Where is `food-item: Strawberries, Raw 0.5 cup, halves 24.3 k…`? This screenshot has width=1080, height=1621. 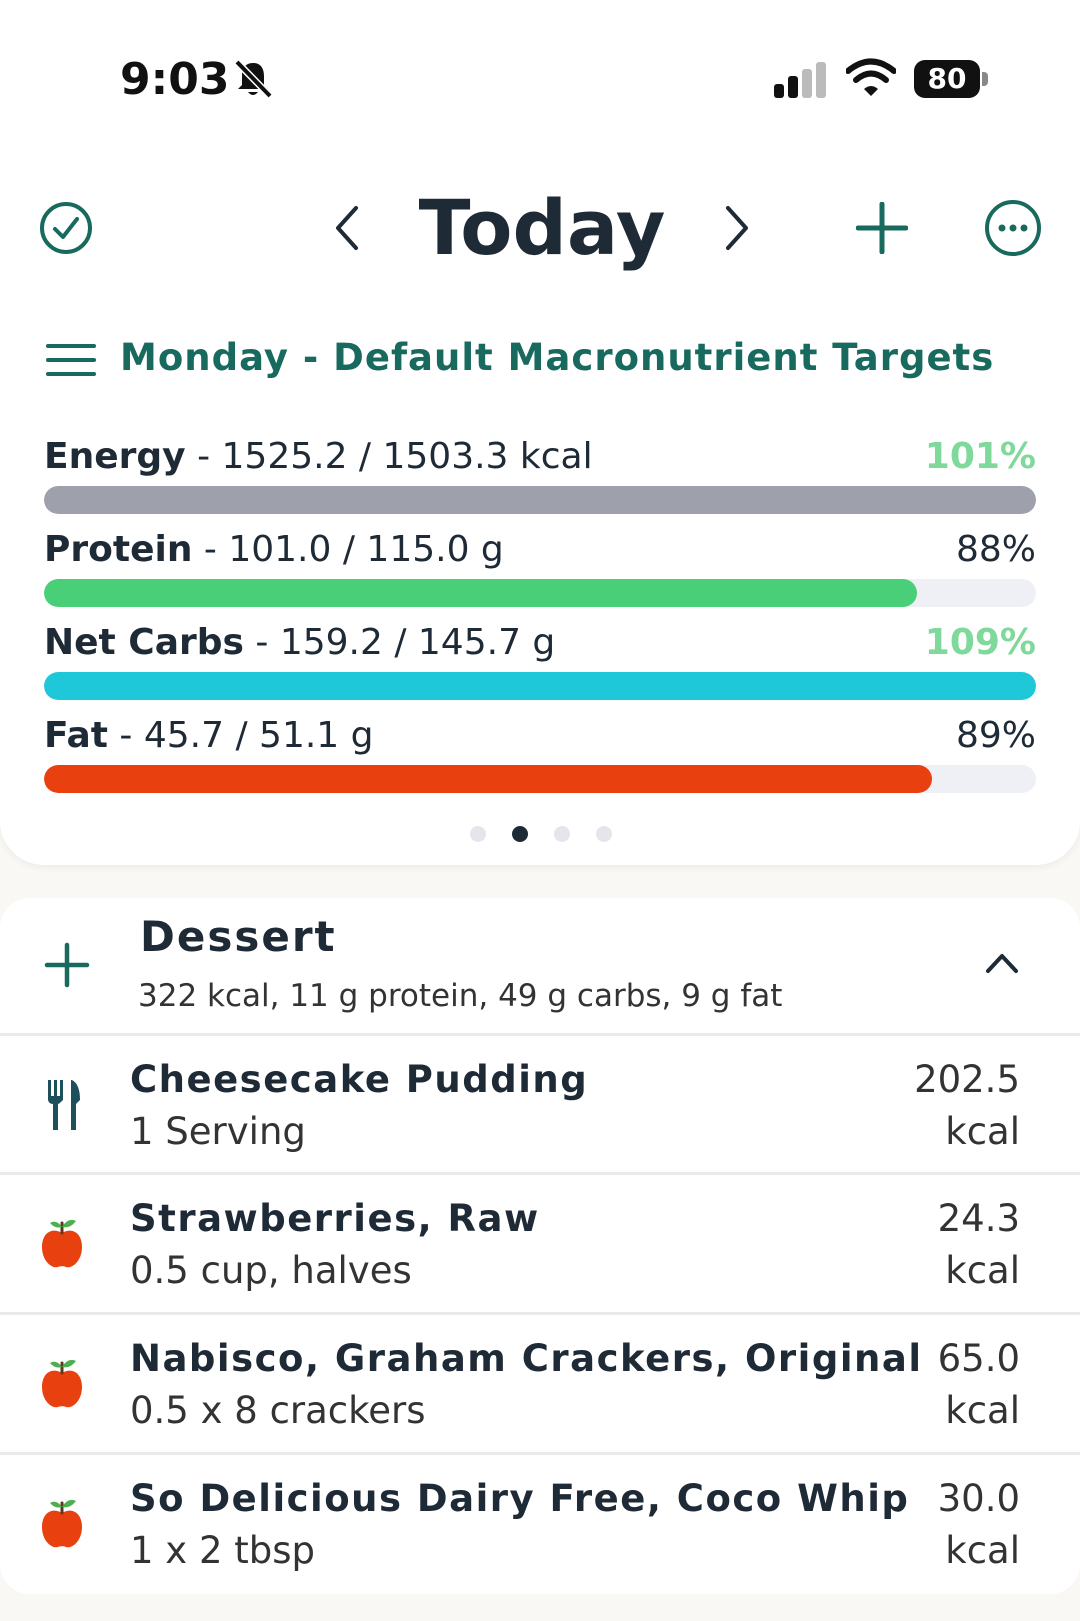 food-item: Strawberries, Raw 0.5 cup, halves 24.3 k… is located at coordinates (540, 1243).